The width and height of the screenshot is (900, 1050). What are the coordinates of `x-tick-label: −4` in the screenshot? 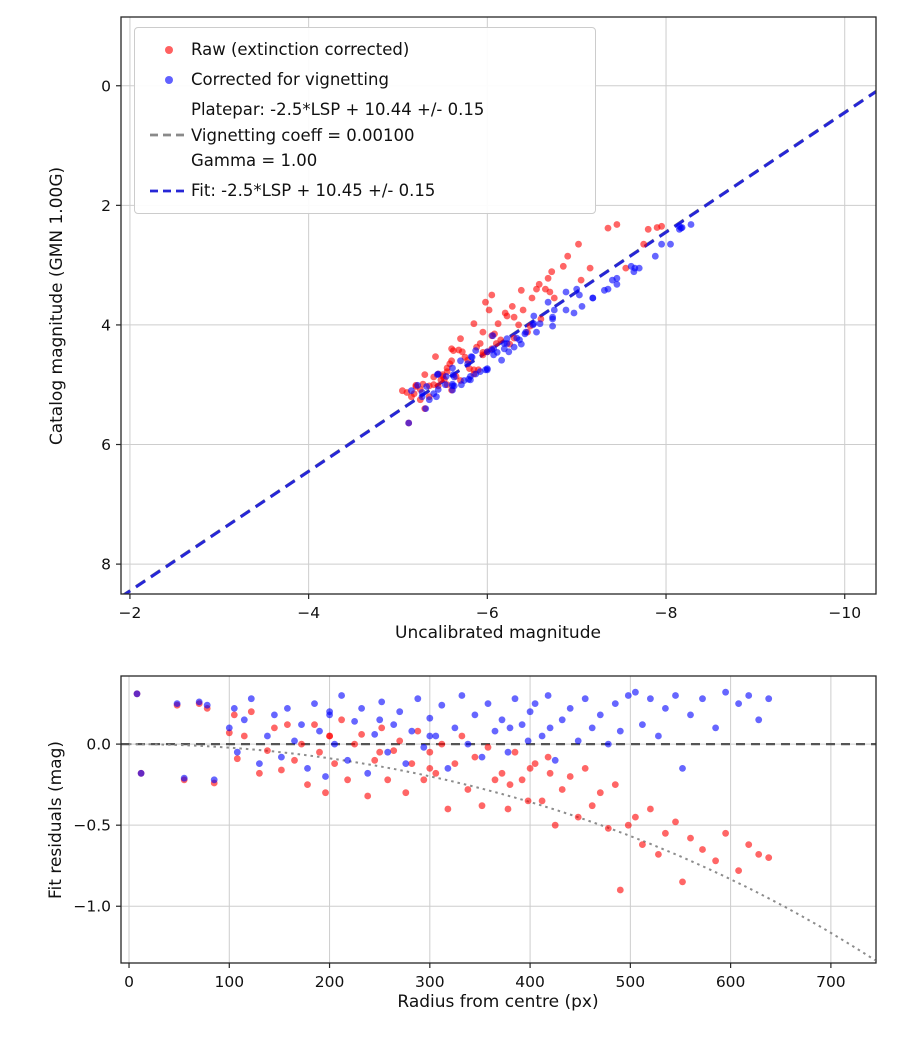 It's located at (308, 613).